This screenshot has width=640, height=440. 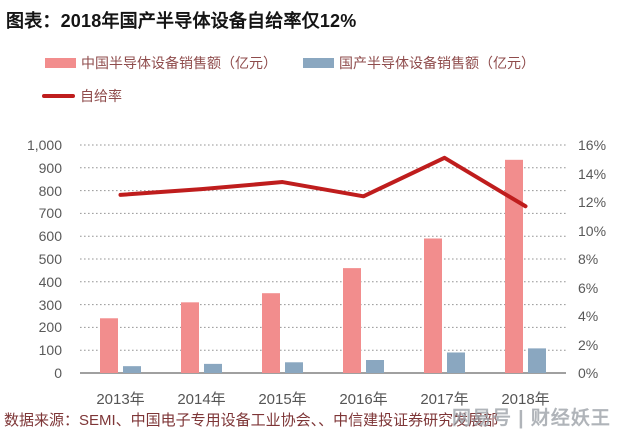 I want to click on y-tick-left: 500, so click(x=50, y=259).